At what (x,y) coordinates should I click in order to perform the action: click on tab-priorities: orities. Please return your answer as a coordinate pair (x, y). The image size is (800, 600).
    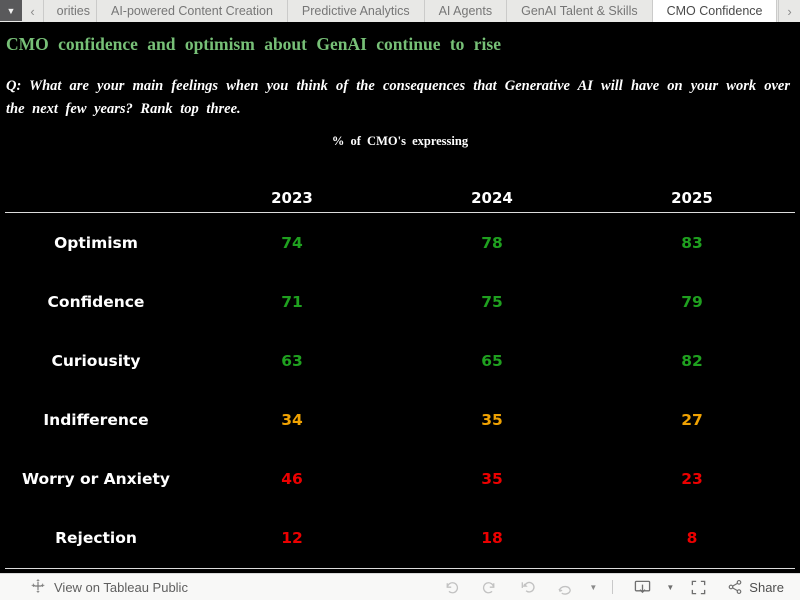
    Looking at the image, I should click on (70, 11).